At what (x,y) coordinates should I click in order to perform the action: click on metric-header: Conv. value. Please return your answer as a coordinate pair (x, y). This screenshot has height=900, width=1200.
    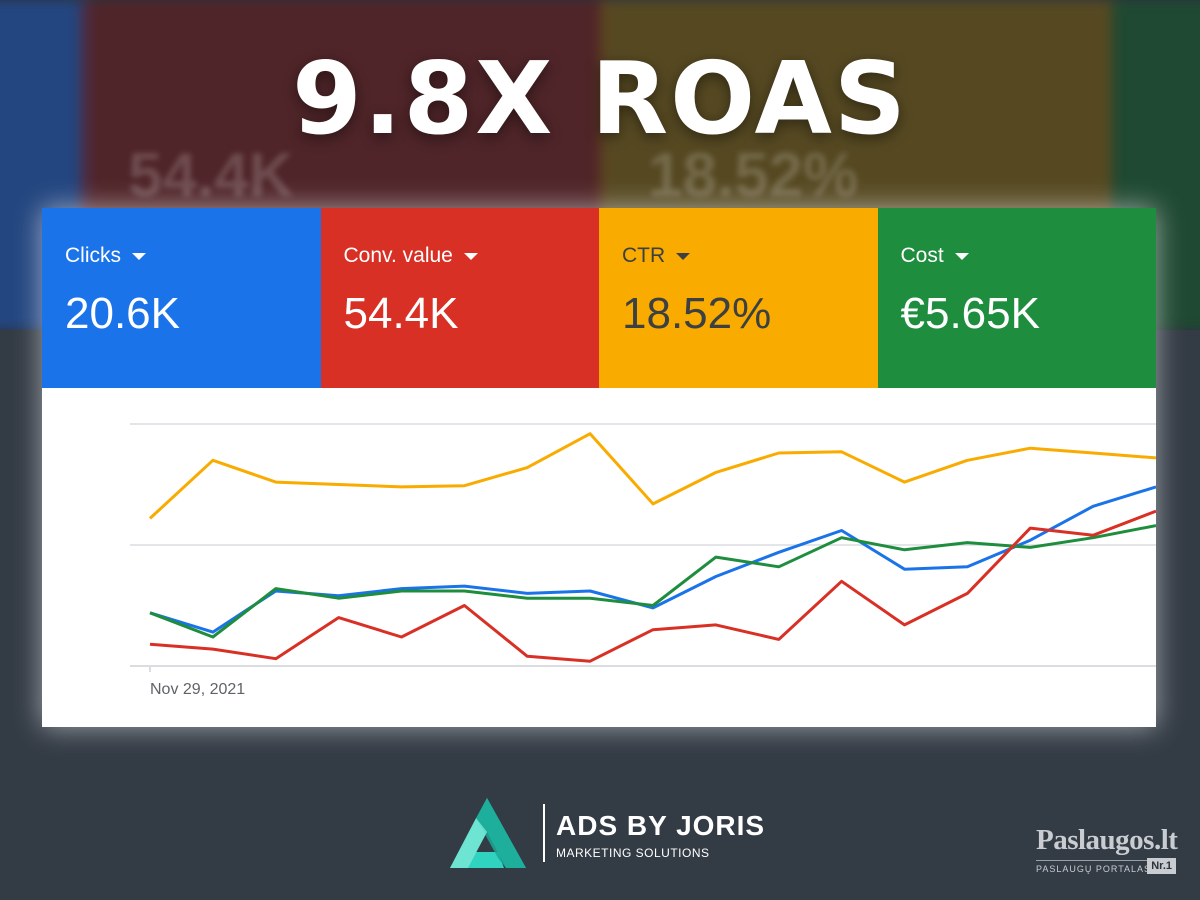
    Looking at the image, I should click on (472, 256).